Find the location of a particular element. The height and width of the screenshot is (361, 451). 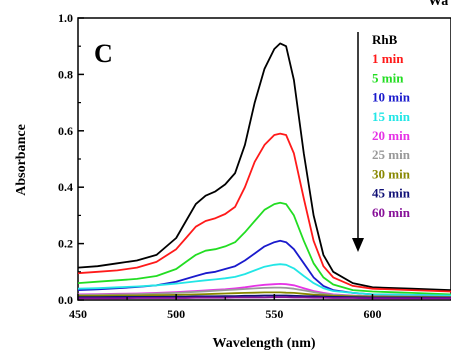

legend-entry-3: 10 min is located at coordinates (391, 97).